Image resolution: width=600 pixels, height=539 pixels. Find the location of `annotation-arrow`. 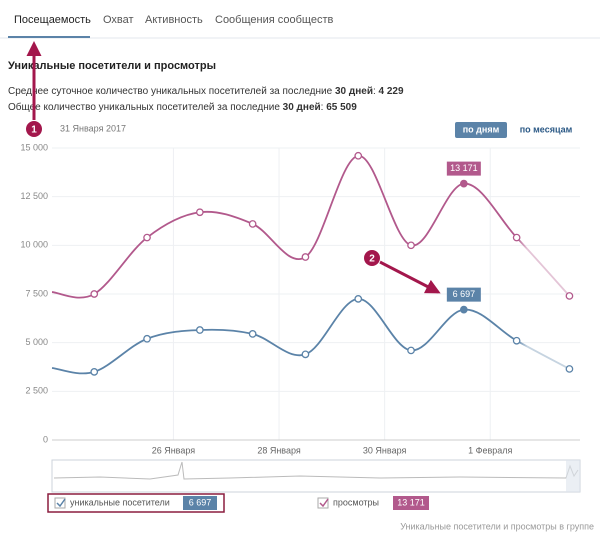

annotation-arrow is located at coordinates (410, 277).